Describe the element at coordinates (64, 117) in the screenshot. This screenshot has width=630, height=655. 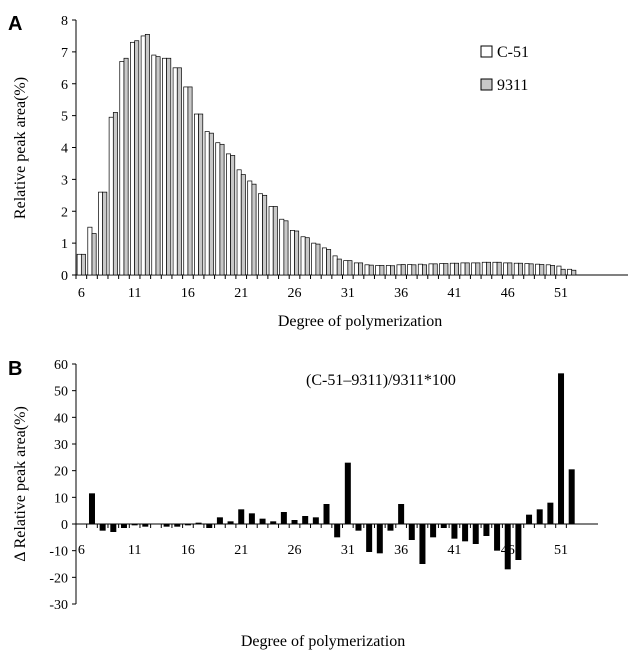
I see `y-tick-label: 5` at that location.